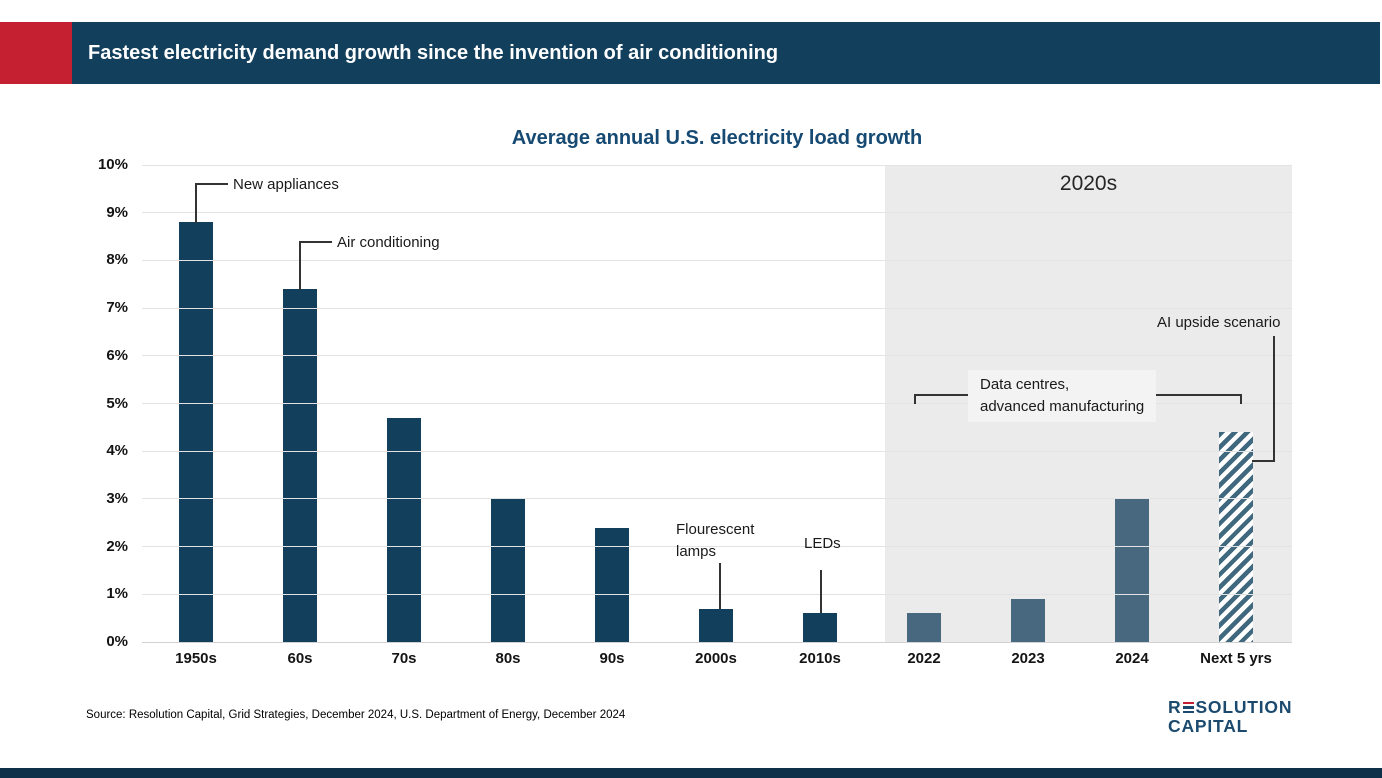  I want to click on y-axis-label: 10%, so click(112, 164).